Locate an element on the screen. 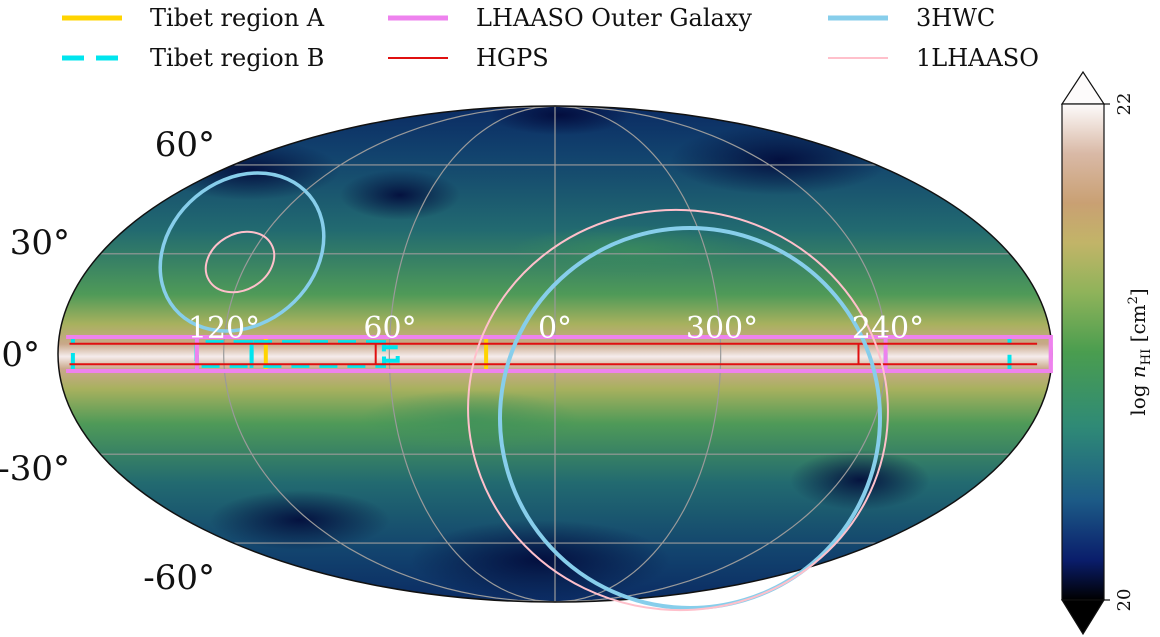 This screenshot has width=1160, height=637. latitude-tick-label: 60° is located at coordinates (185, 145).